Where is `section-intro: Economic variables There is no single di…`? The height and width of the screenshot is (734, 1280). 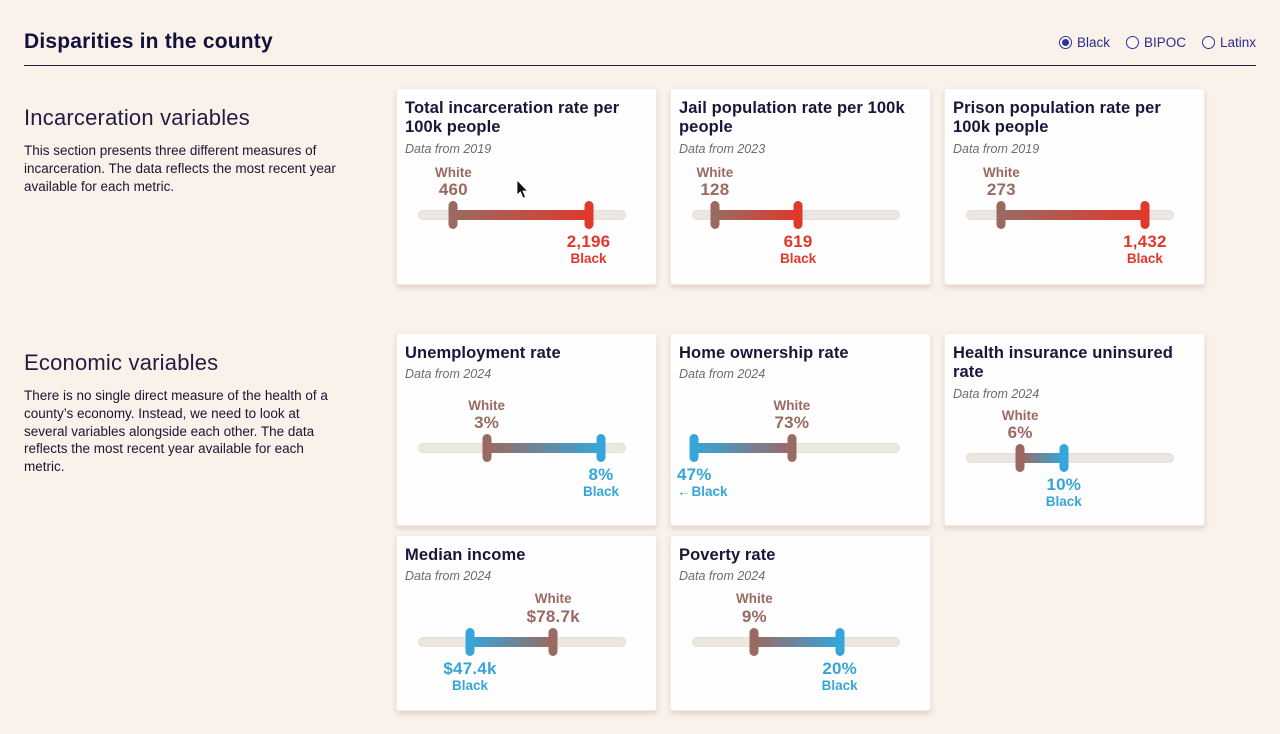 section-intro: Economic variables There is no single di… is located at coordinates (210, 522).